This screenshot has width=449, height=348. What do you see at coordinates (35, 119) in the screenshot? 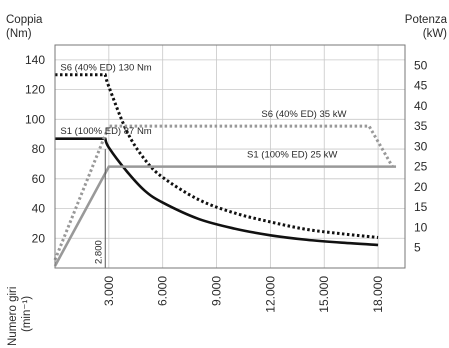
I see `left-tick-label: 100` at bounding box center [35, 119].